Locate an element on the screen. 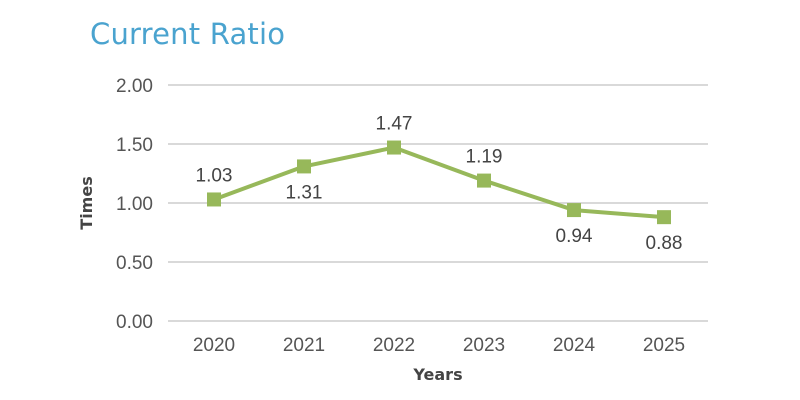 The image size is (800, 400). data-label: 0.88 is located at coordinates (664, 243).